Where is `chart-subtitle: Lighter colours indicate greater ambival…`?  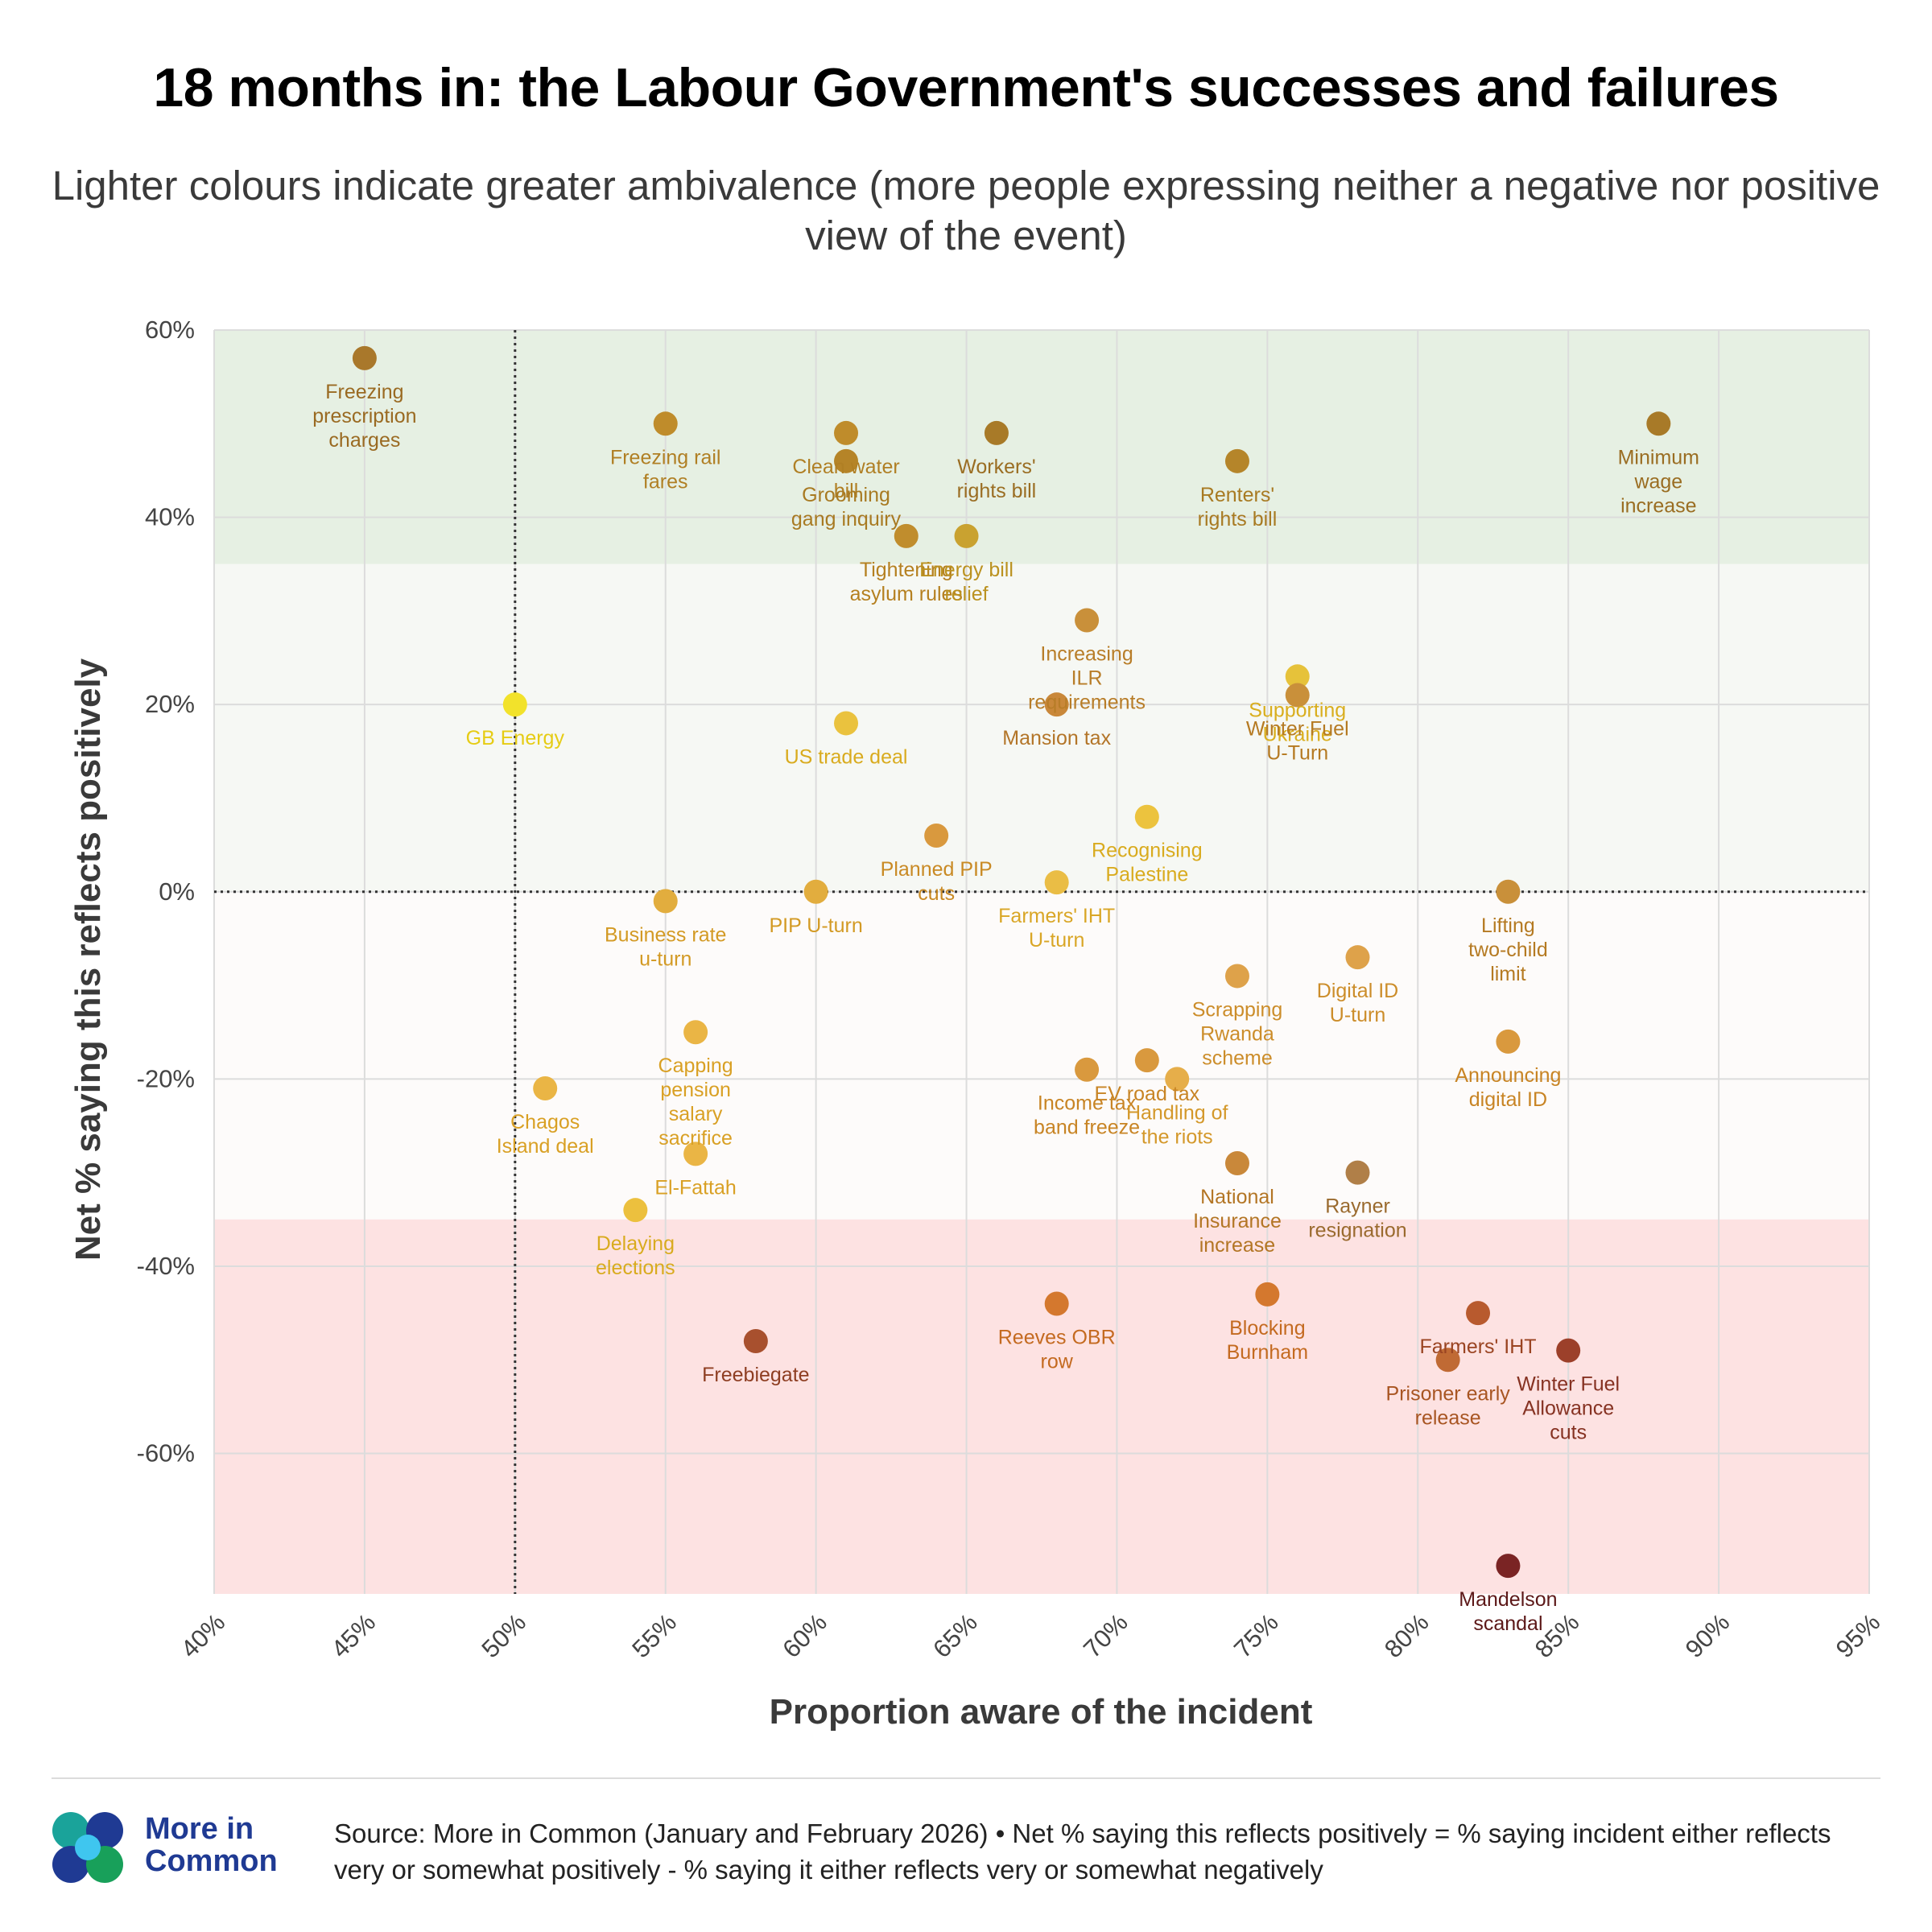
chart-subtitle: Lighter colours indicate greater ambival… is located at coordinates (966, 211).